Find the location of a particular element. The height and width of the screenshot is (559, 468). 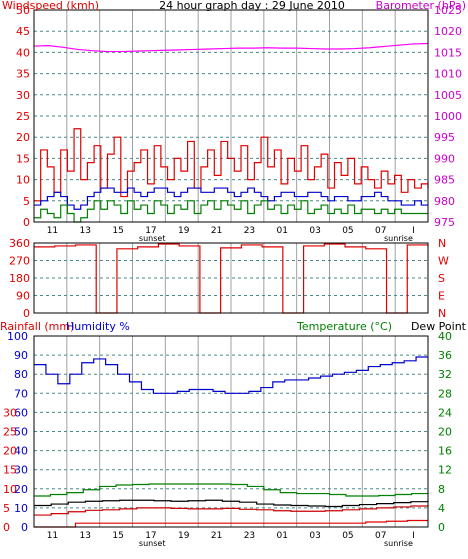

humidity-tick-label: 30 is located at coordinates (21, 470).